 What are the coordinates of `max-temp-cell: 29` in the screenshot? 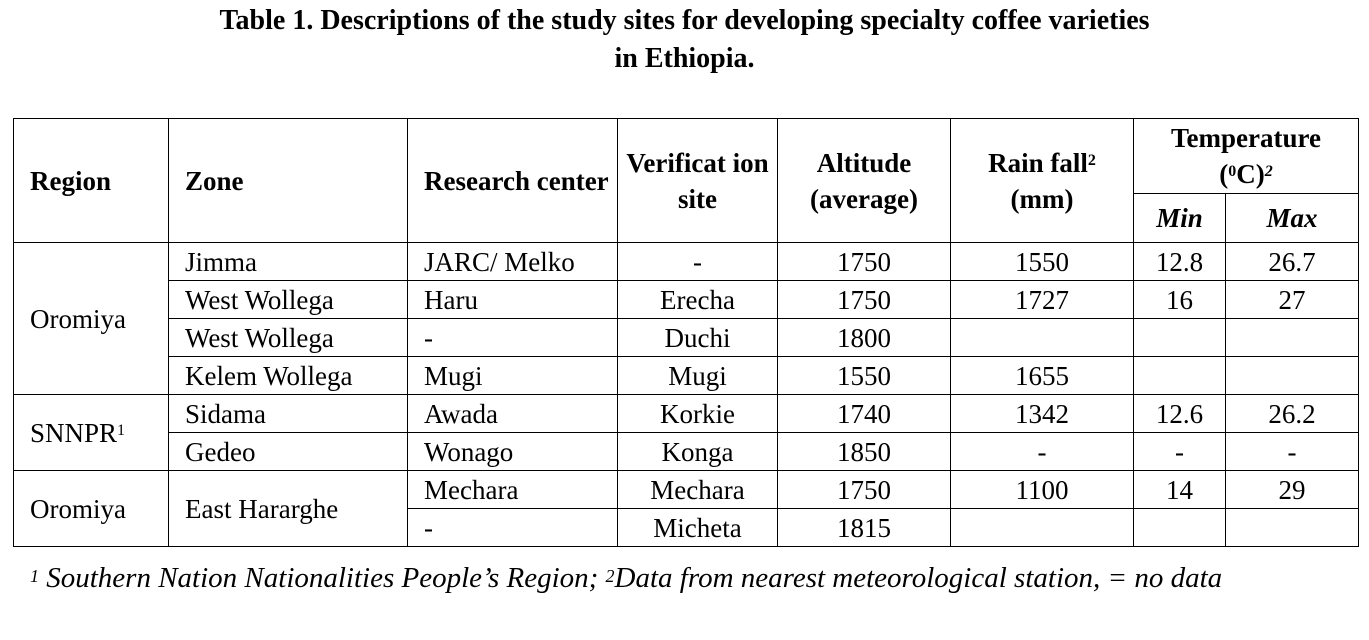 It's located at (1292, 489).